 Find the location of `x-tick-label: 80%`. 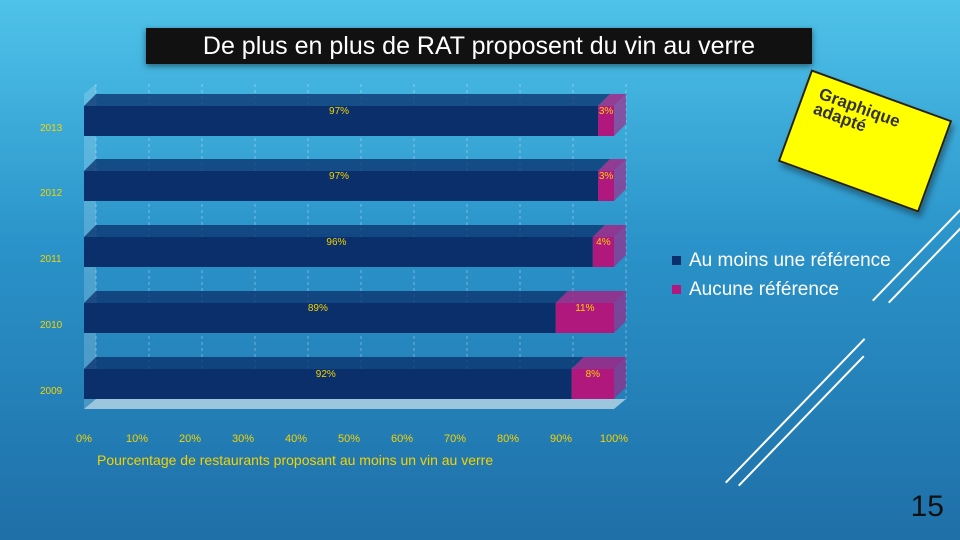

x-tick-label: 80% is located at coordinates (508, 439).